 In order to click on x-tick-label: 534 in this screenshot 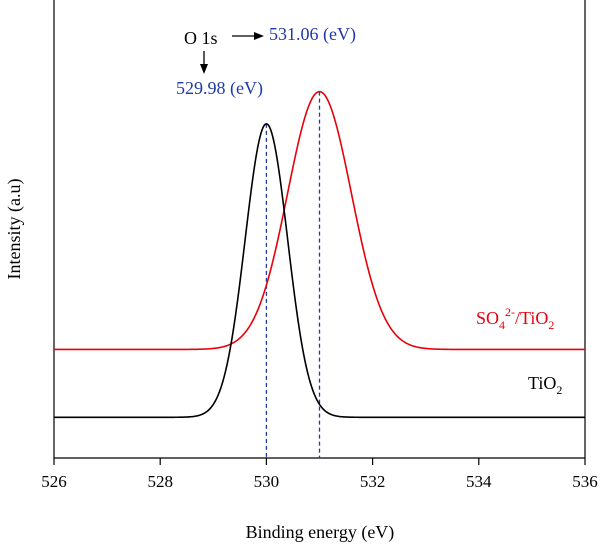, I will do `click(479, 481)`.